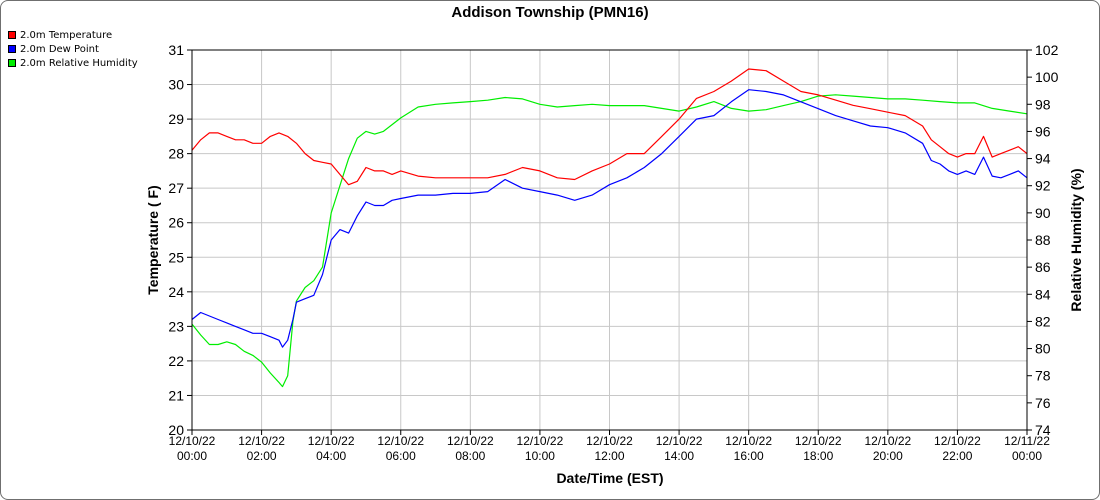 The image size is (1100, 500). What do you see at coordinates (1043, 321) in the screenshot?
I see `y2-tick-label: 82` at bounding box center [1043, 321].